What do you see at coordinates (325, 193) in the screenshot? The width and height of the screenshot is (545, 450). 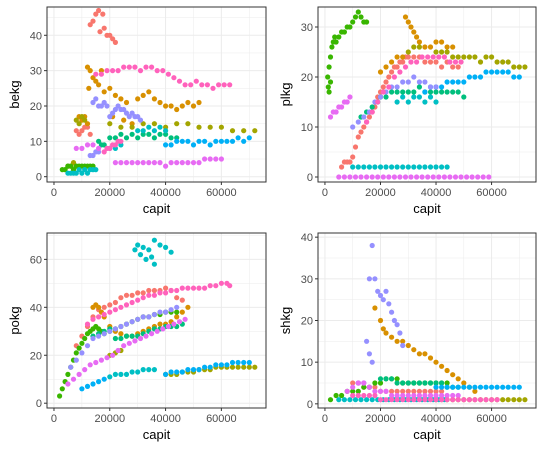 I see `x-tick-label: 0` at bounding box center [325, 193].